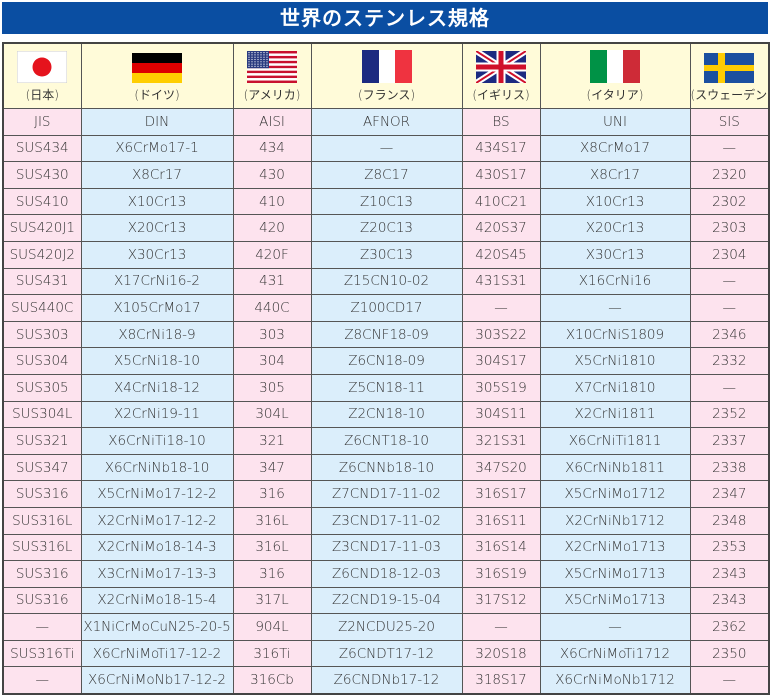  Describe the element at coordinates (42, 254) in the screenshot. I see `cell-jis: SUS420J2` at that location.